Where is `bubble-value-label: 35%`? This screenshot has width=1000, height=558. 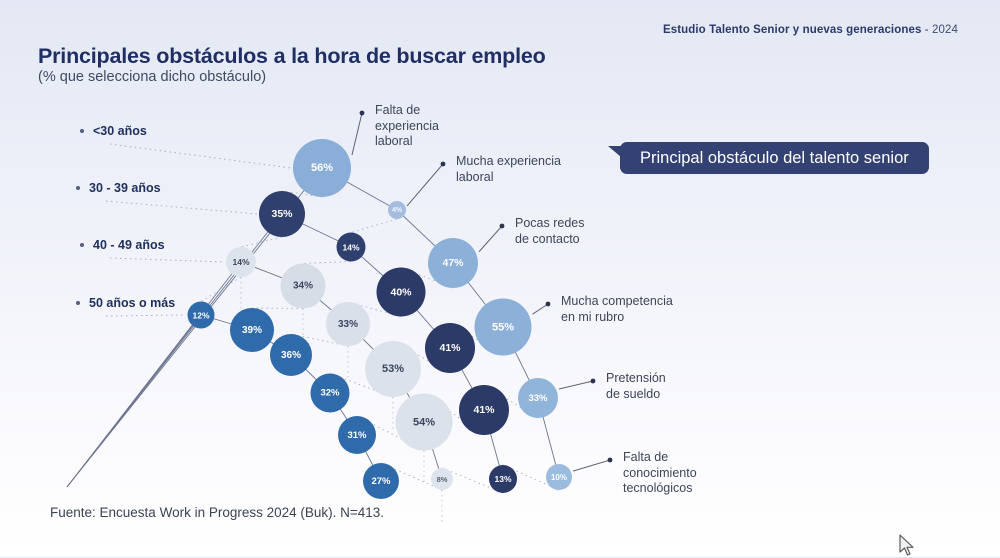
bubble-value-label: 35% is located at coordinates (282, 214).